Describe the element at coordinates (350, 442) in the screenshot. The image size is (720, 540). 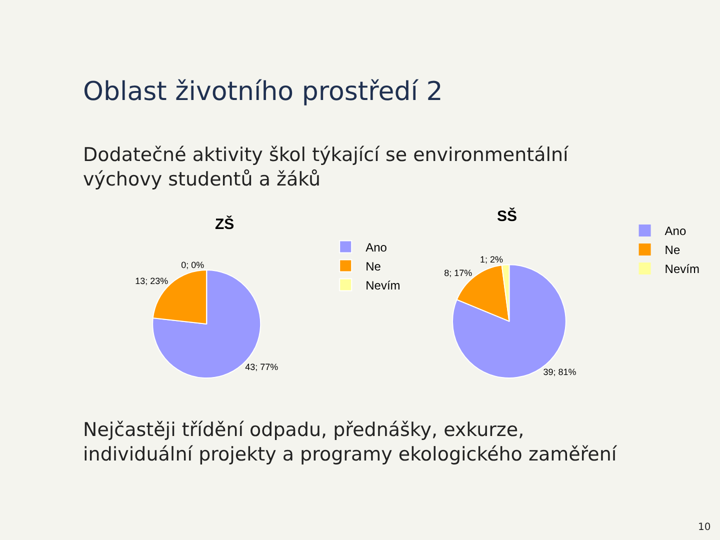
I see `text: Nejčastěji třídění odpadu, přednášky, exkurze, individuální projekty a programy ekologického zaměření` at that location.